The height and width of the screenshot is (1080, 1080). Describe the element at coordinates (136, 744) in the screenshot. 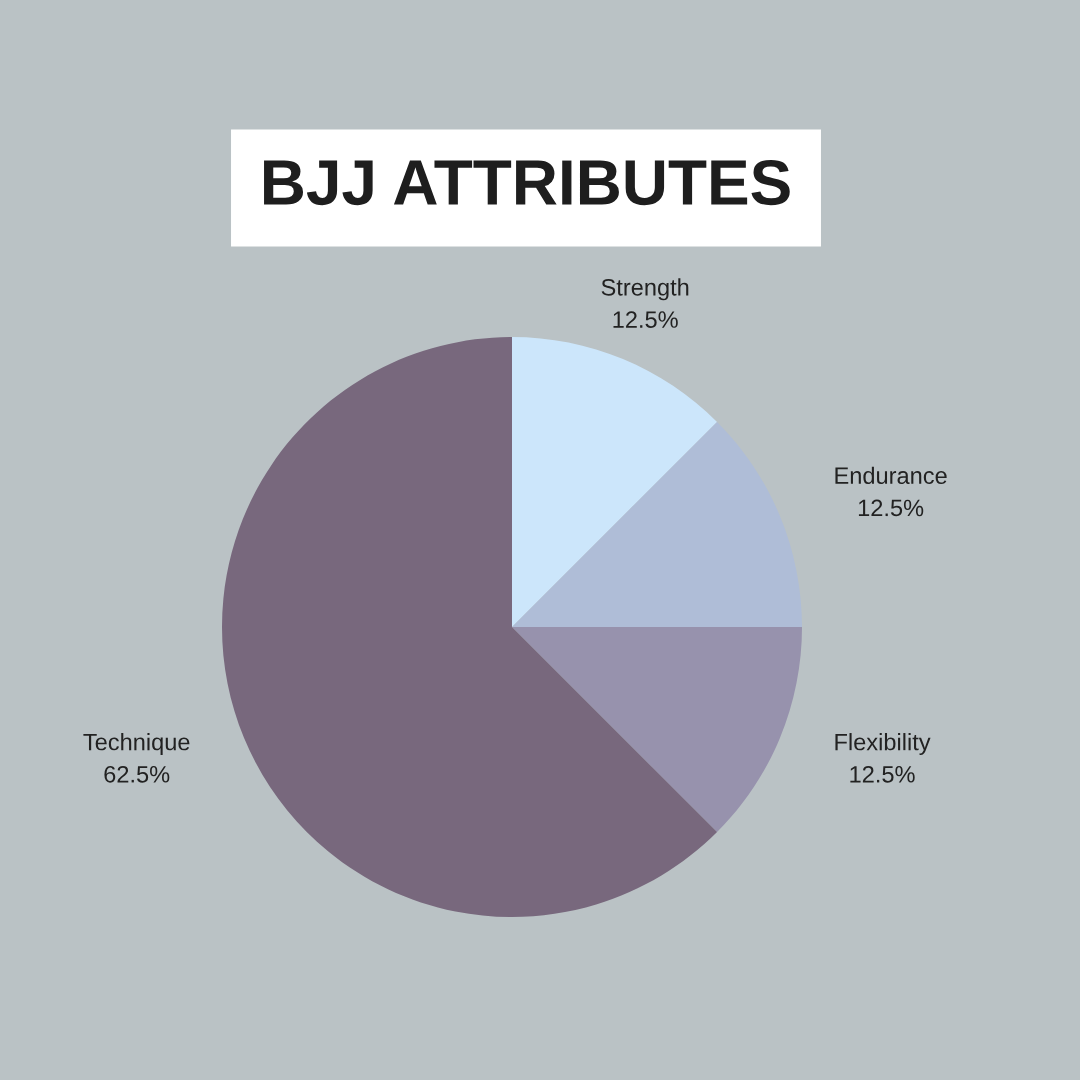

I see `slice-label: Technique` at that location.